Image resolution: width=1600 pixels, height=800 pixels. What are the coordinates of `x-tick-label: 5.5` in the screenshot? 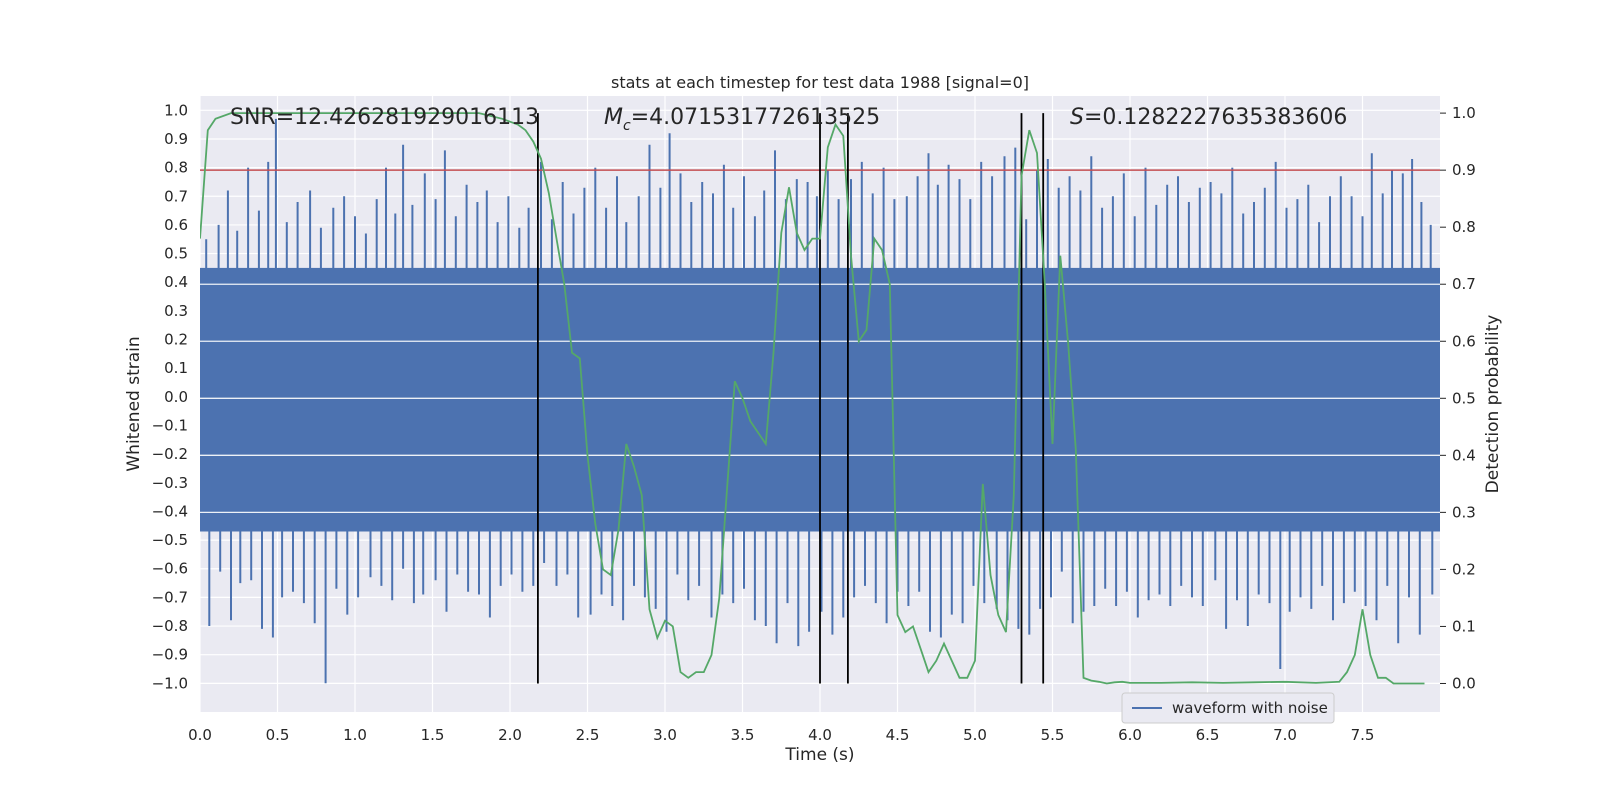 It's located at (1053, 735).